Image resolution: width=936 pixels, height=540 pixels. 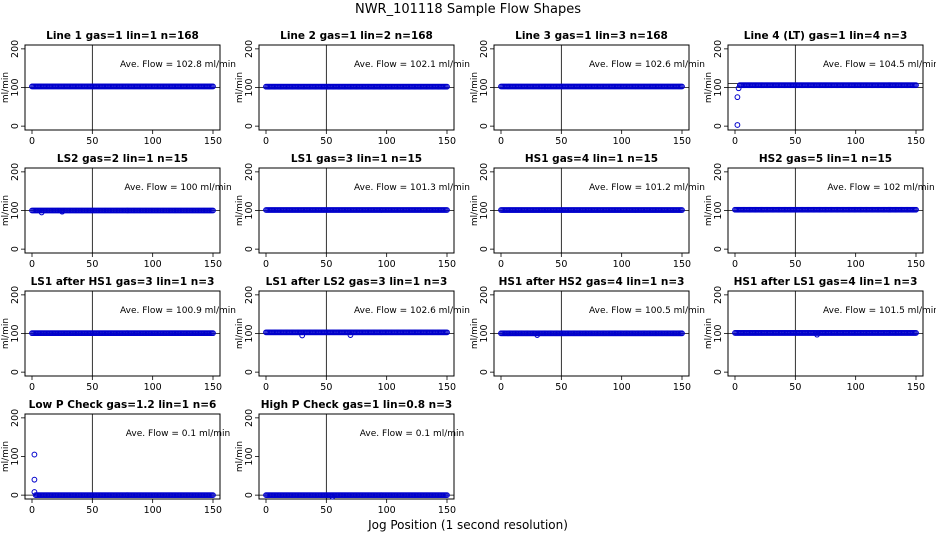 I want to click on average-flow-annotation: Ave. Flow = 101.3 ml/min, so click(x=412, y=188).